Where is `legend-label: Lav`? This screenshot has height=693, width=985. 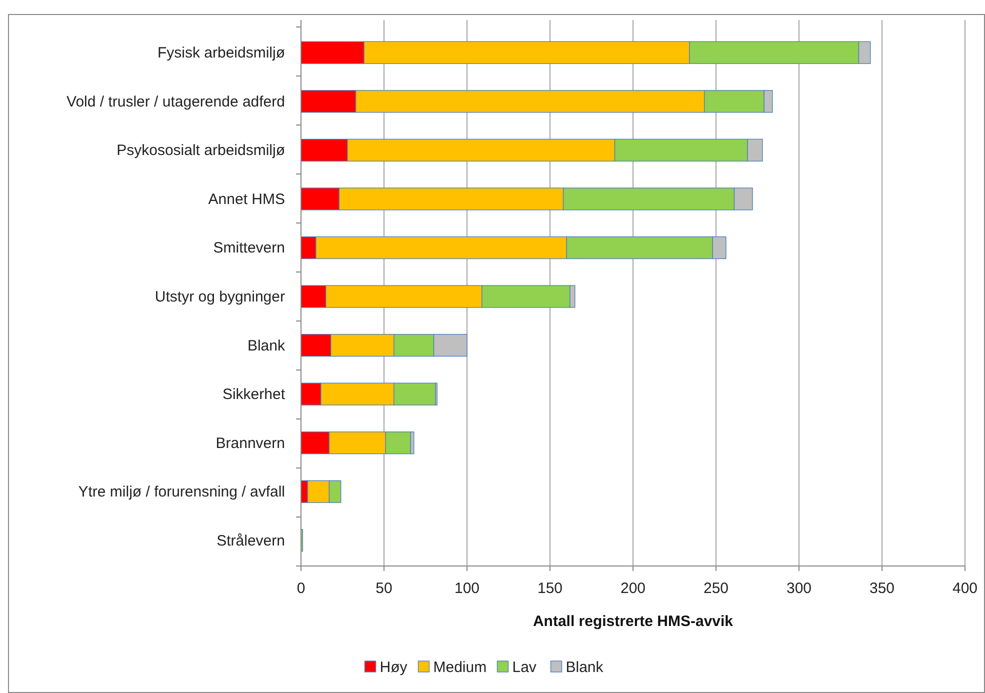 legend-label: Lav is located at coordinates (524, 667).